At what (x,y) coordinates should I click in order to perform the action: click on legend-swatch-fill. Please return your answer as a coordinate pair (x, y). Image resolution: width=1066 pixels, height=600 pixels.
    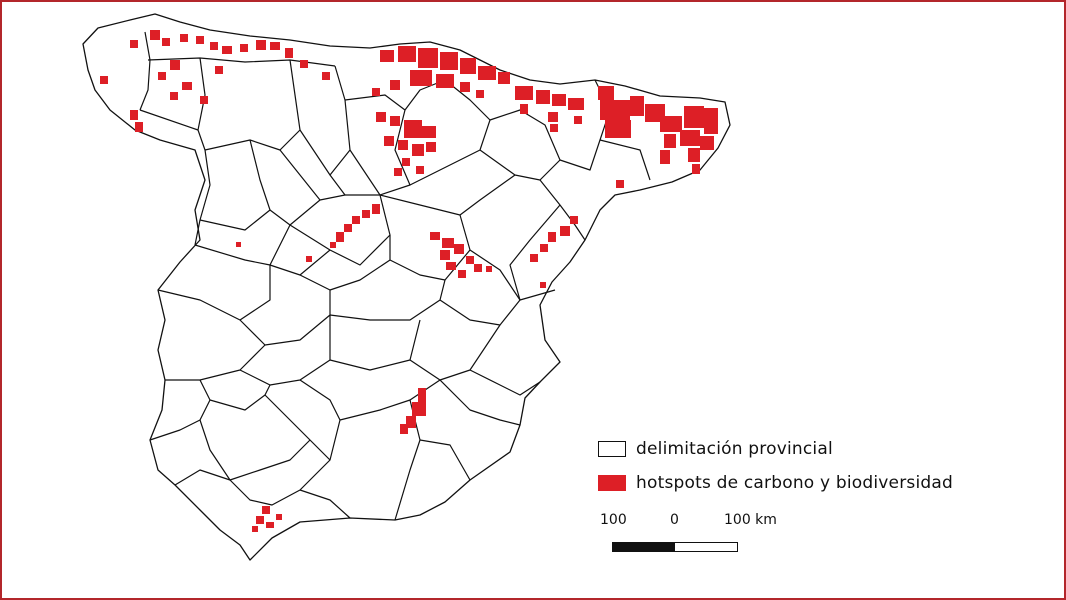
    Looking at the image, I should click on (612, 483).